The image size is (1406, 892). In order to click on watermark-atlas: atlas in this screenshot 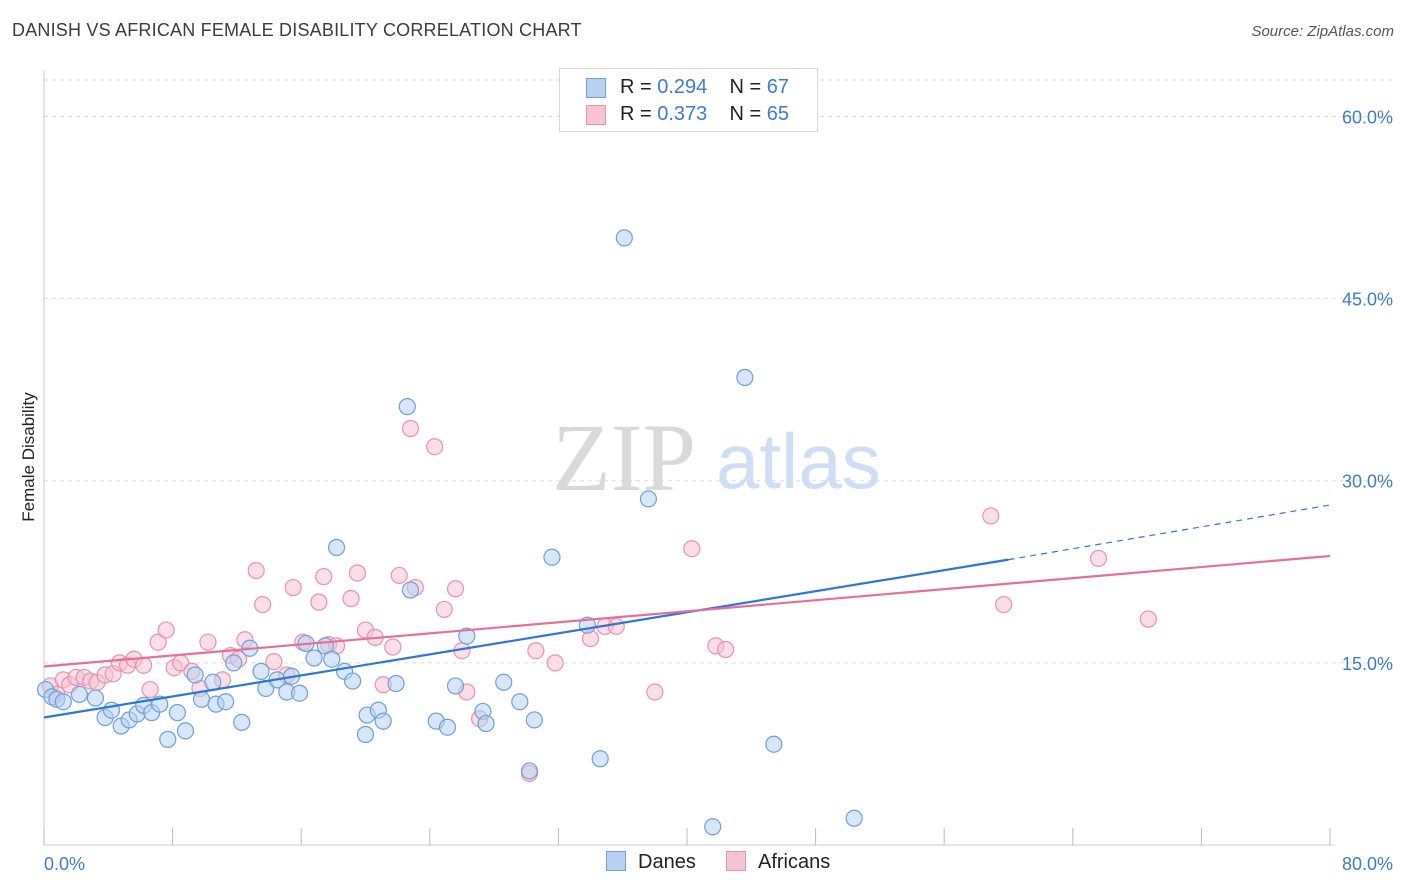, I will do `click(798, 461)`.